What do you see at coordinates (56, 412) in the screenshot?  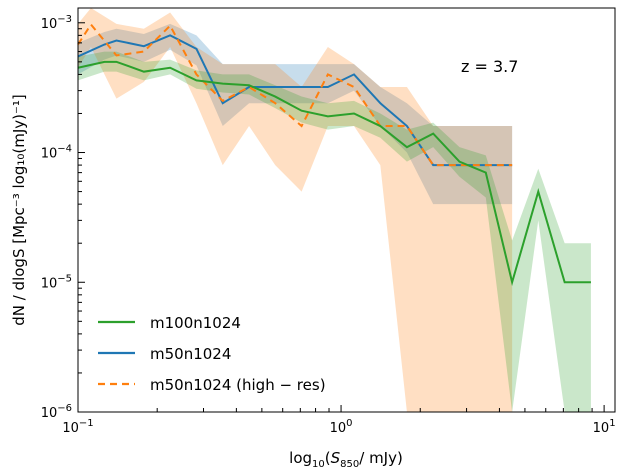 I see `y-tick-label: 10⁻⁶` at bounding box center [56, 412].